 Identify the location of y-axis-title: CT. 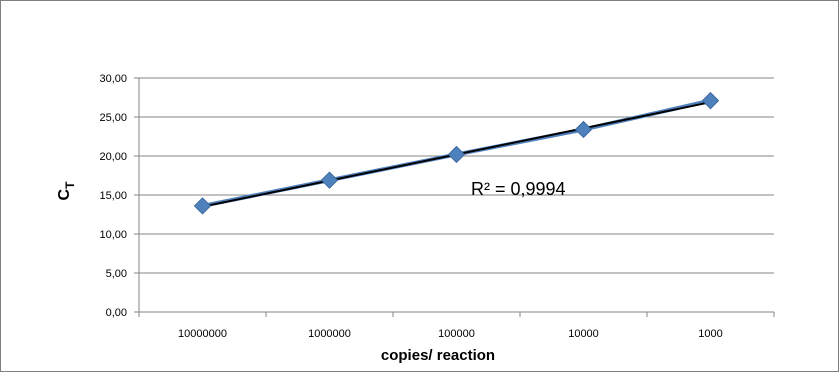
(66, 191).